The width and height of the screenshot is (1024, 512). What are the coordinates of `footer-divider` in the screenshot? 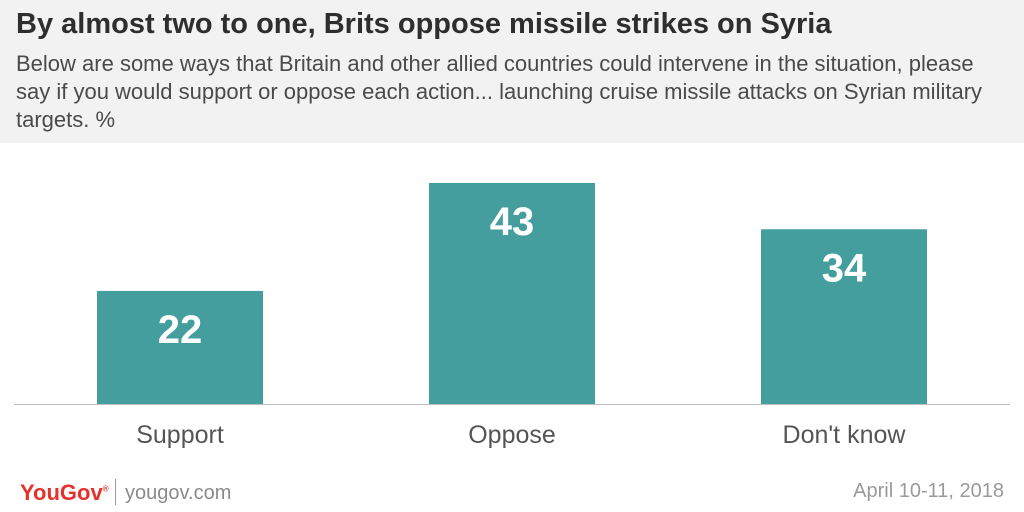 It's located at (115, 492).